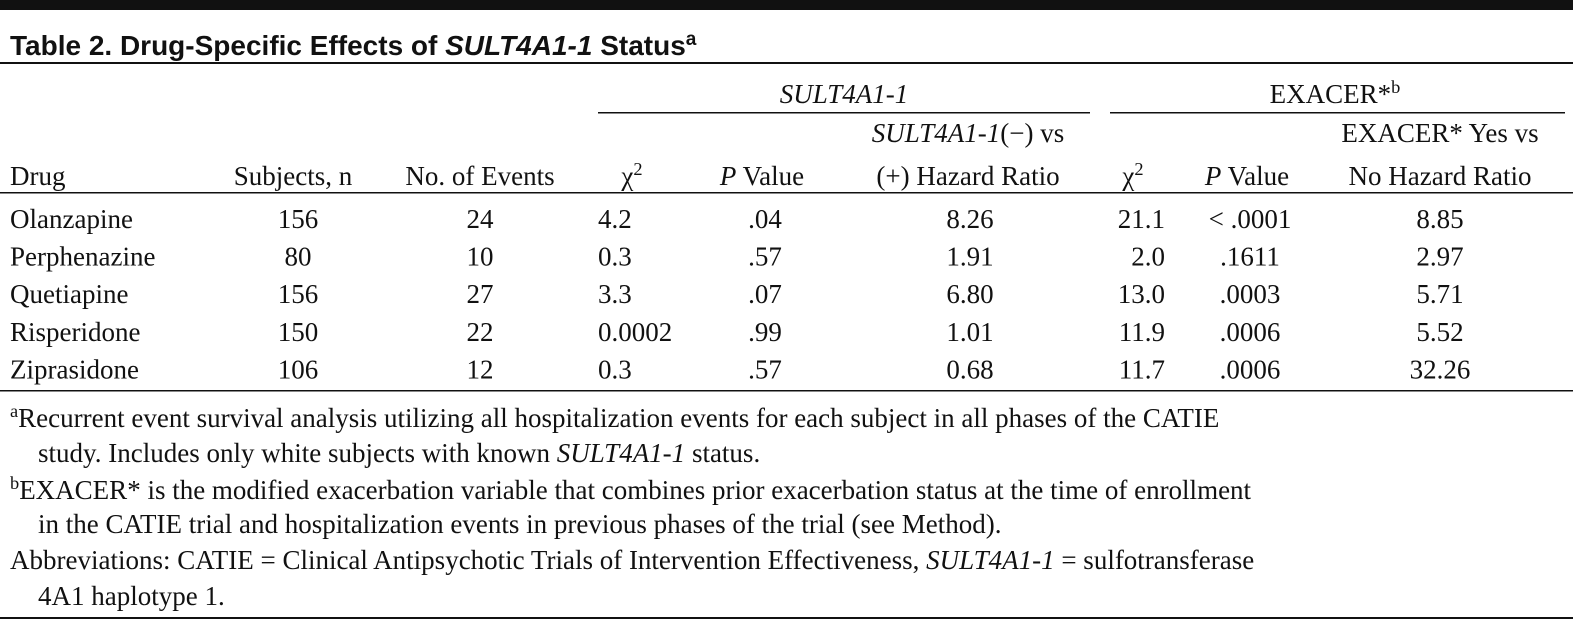  Describe the element at coordinates (480, 294) in the screenshot. I see `table-cell: 27` at that location.